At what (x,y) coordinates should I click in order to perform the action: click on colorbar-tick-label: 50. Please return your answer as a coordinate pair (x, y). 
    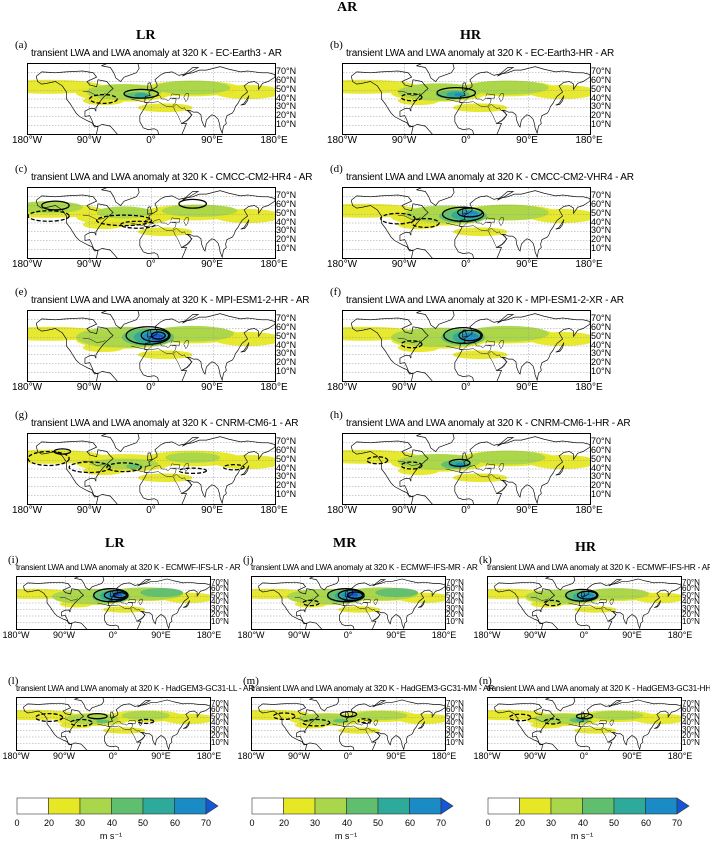
    Looking at the image, I should click on (613, 823).